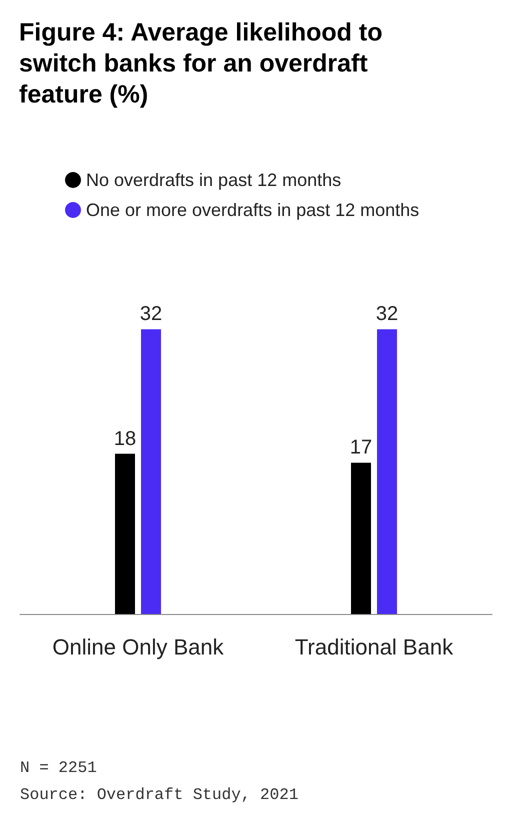  What do you see at coordinates (361, 447) in the screenshot?
I see `data-label: 17` at bounding box center [361, 447].